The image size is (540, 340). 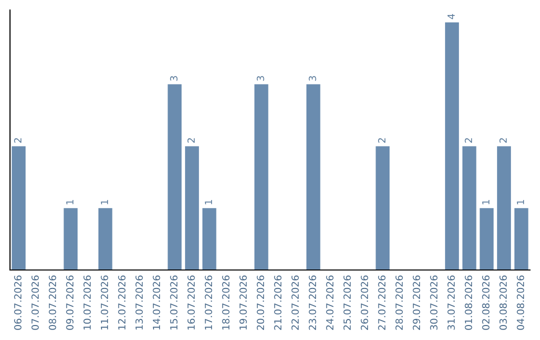 I want to click on x-tick-label: 09.07.2026, so click(x=70, y=302).